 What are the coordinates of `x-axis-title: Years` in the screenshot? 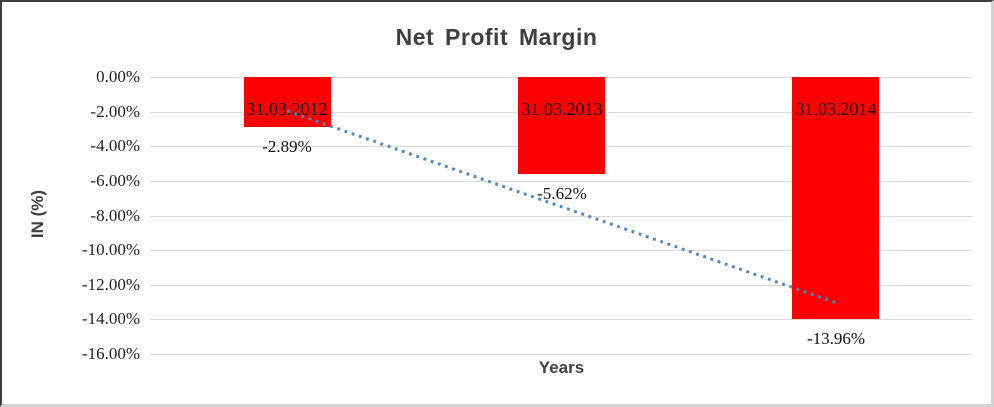 It's located at (561, 367).